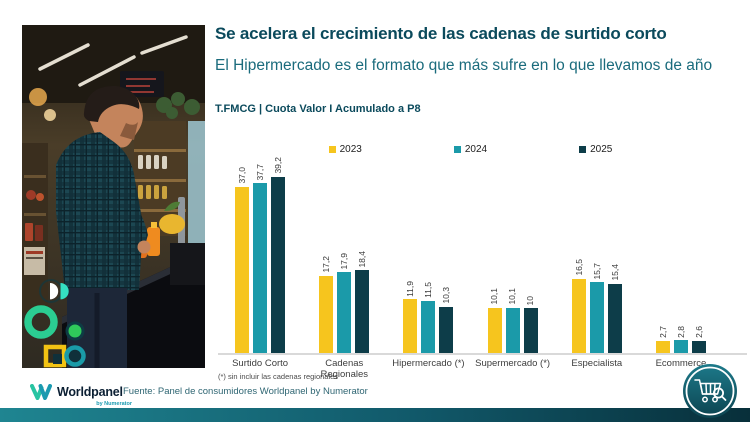 The width and height of the screenshot is (750, 422). Describe the element at coordinates (578, 256) in the screenshot. I see `bar-with-label: 16,5` at that location.